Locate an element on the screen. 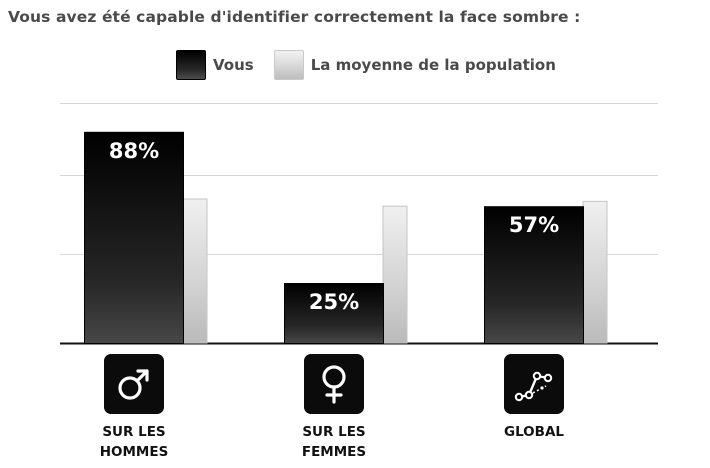  bar-data-label: 88% is located at coordinates (134, 151).